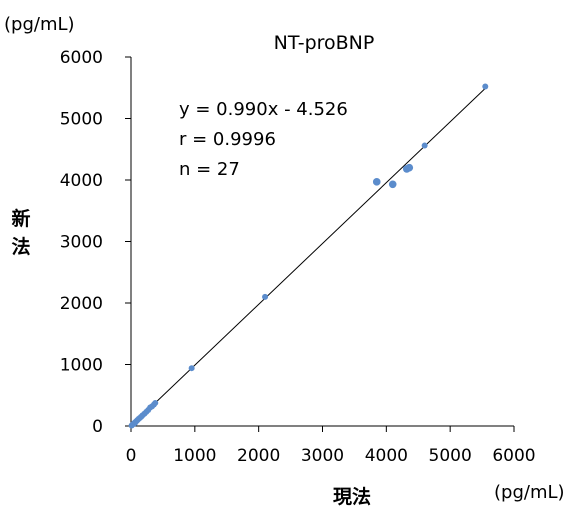 Image resolution: width=588 pixels, height=508 pixels. What do you see at coordinates (258, 456) in the screenshot?
I see `x-tick-label: 2000` at bounding box center [258, 456].